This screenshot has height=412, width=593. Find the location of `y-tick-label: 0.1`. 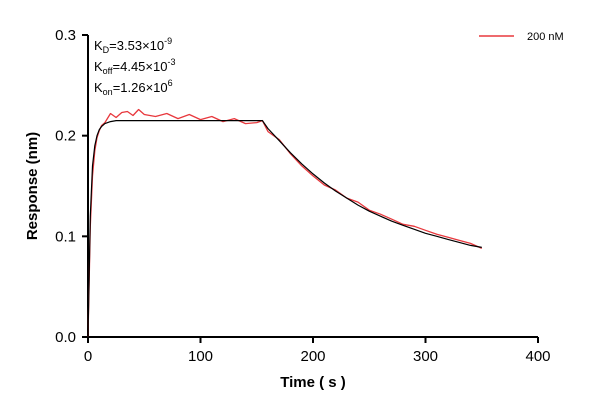

y-tick-label: 0.1 is located at coordinates (65, 236).